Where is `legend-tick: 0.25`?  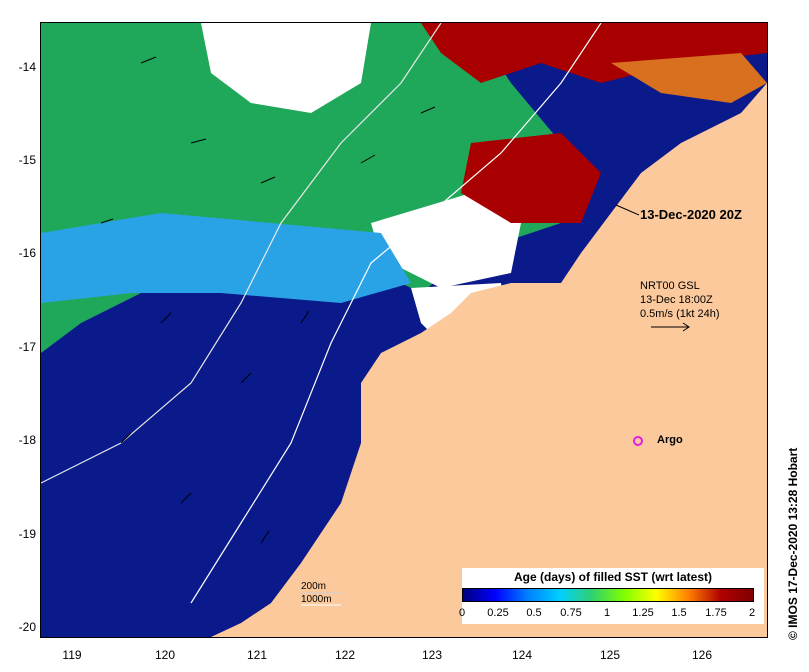 legend-tick: 0.25 is located at coordinates (498, 613).